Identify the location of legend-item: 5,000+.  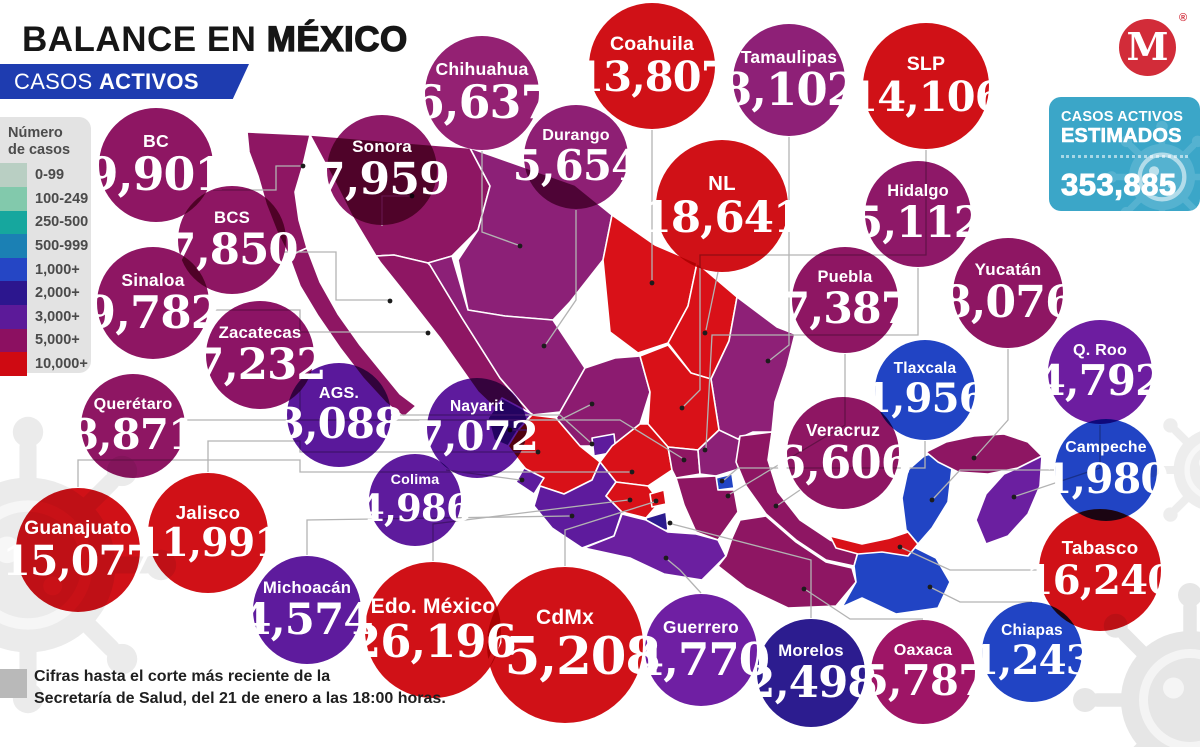
(45, 340).